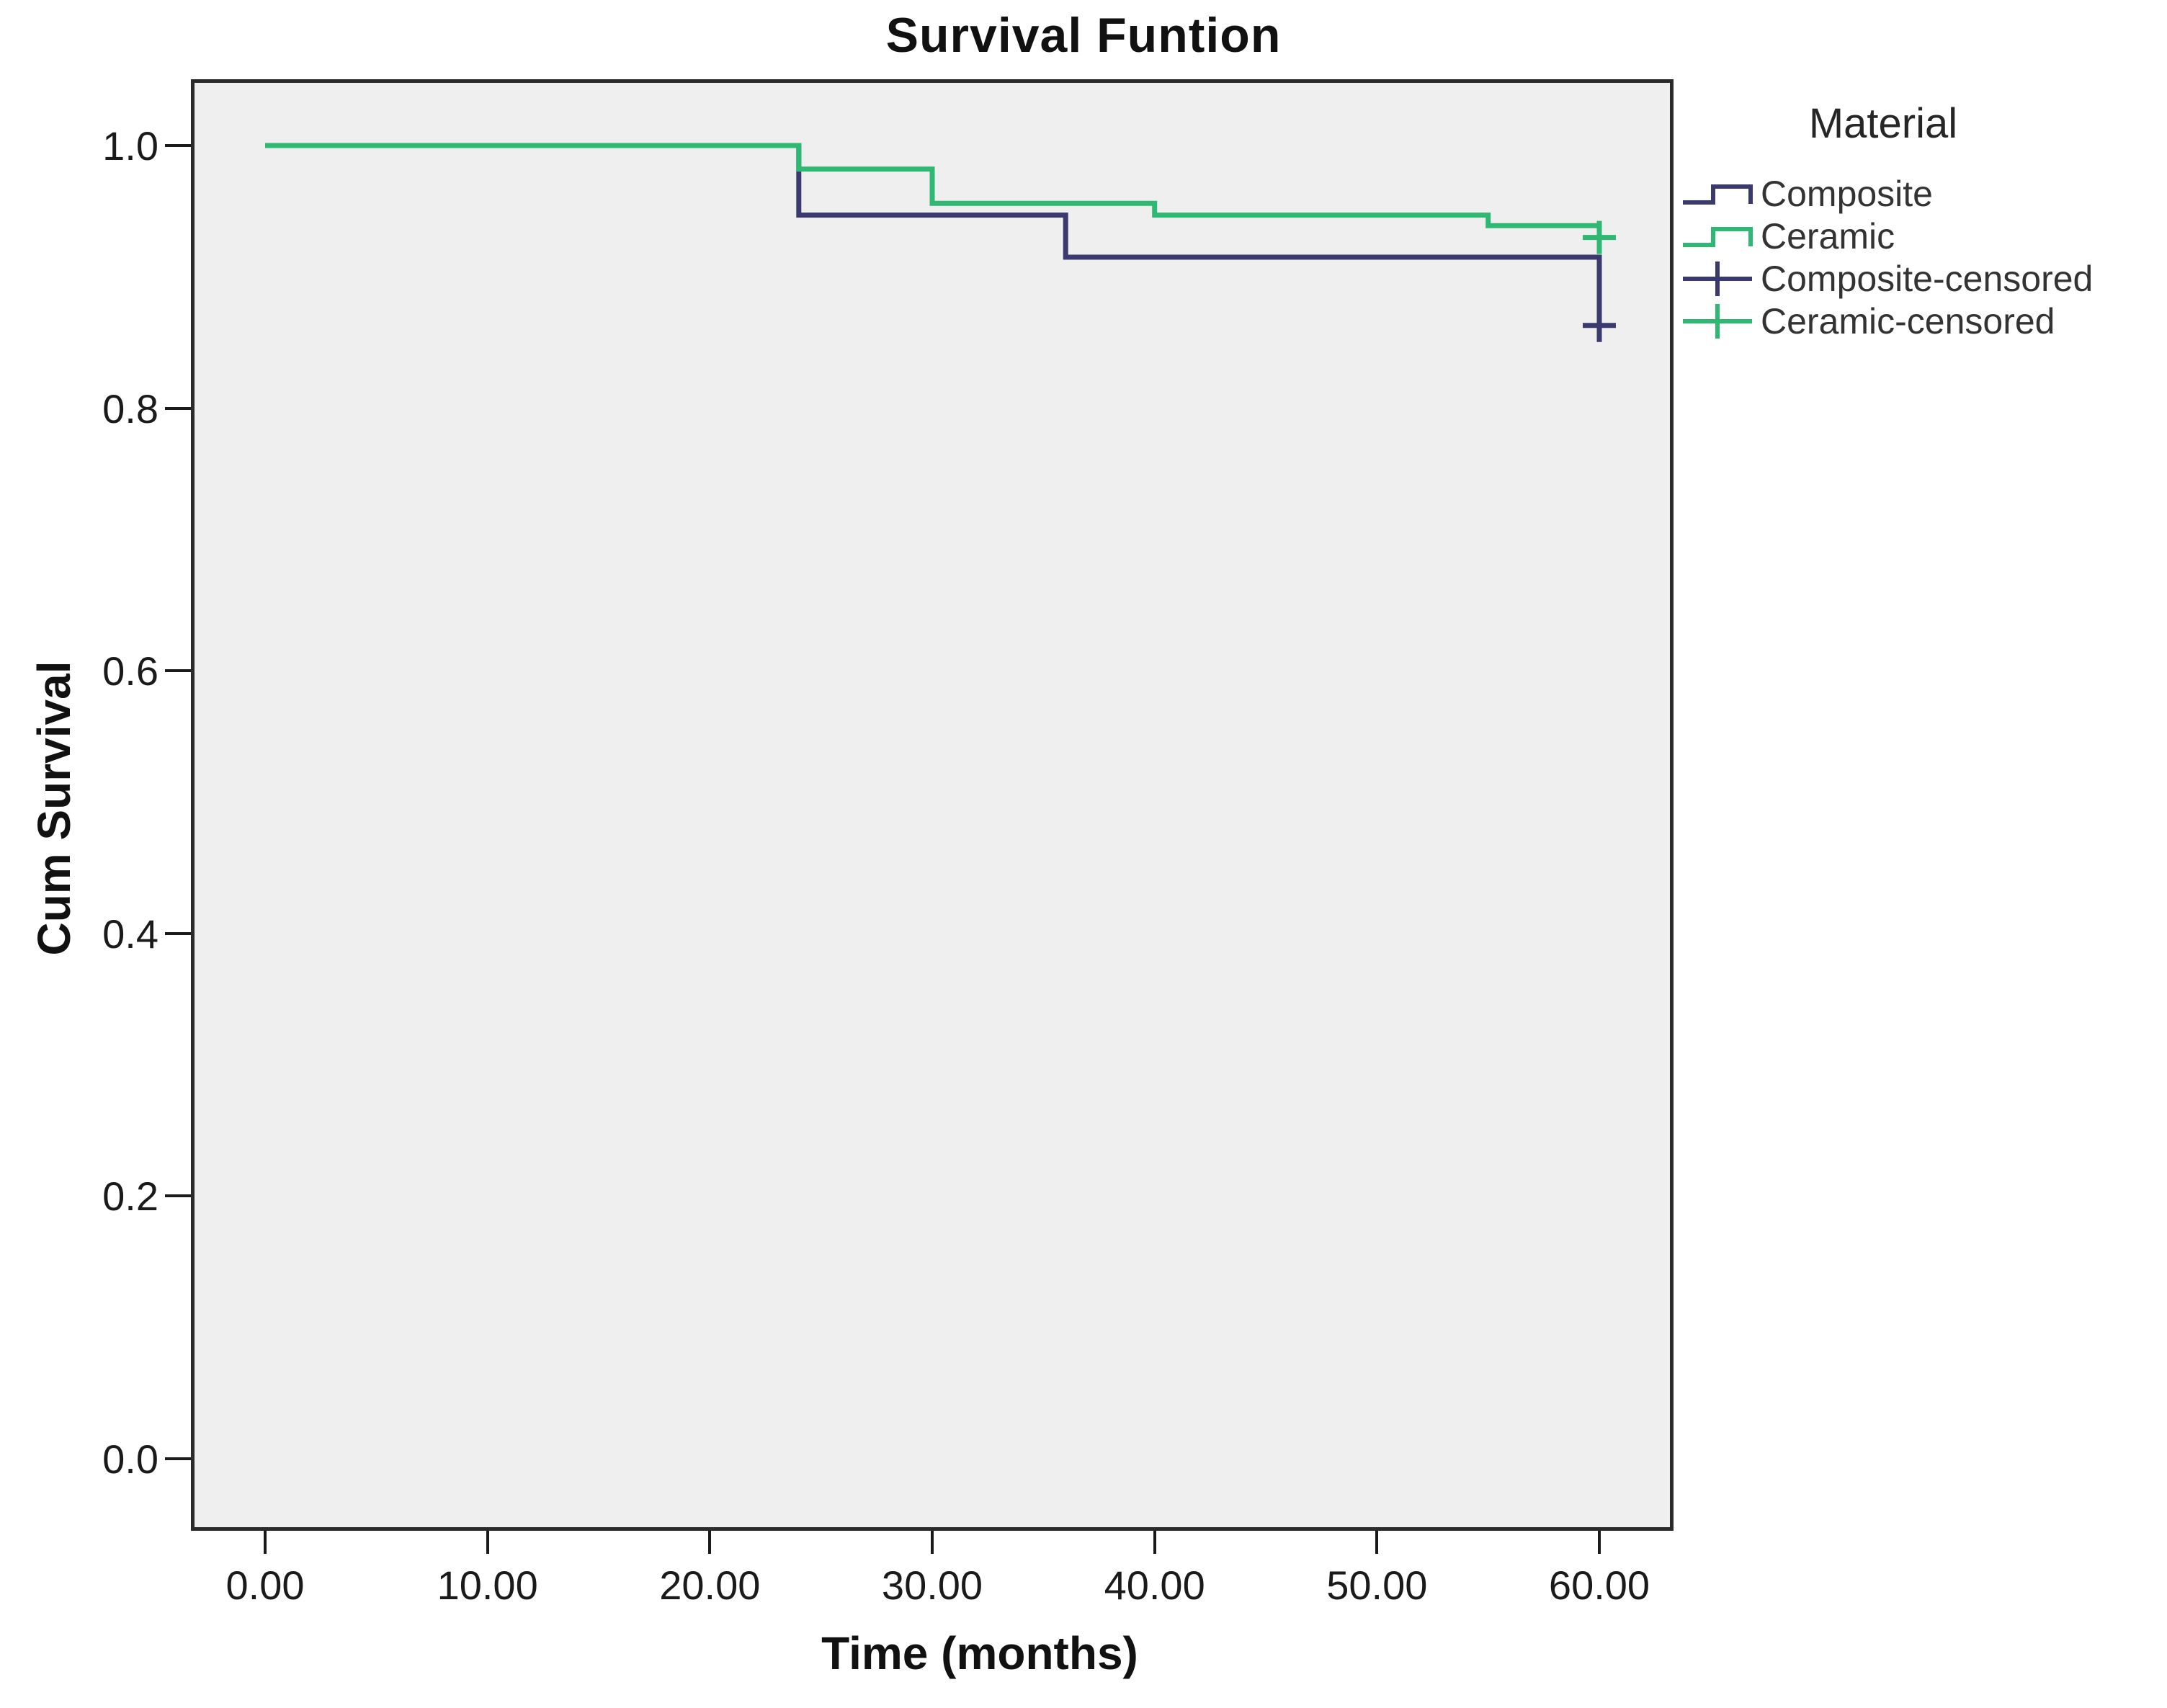  What do you see at coordinates (980, 1653) in the screenshot?
I see `x-axis-label: Time (months)` at bounding box center [980, 1653].